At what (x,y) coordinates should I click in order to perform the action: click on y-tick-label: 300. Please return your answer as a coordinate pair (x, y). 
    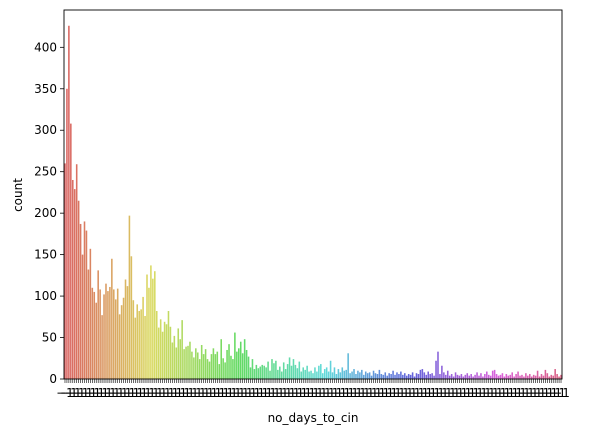
    Looking at the image, I should click on (45, 130).